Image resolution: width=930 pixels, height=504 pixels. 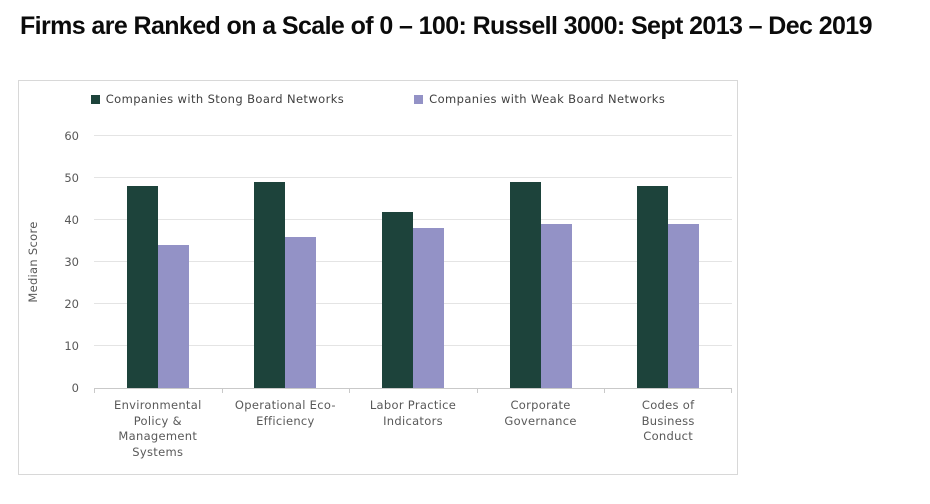 What do you see at coordinates (547, 99) in the screenshot?
I see `legend-label: Companies with Weak Board Networks` at bounding box center [547, 99].